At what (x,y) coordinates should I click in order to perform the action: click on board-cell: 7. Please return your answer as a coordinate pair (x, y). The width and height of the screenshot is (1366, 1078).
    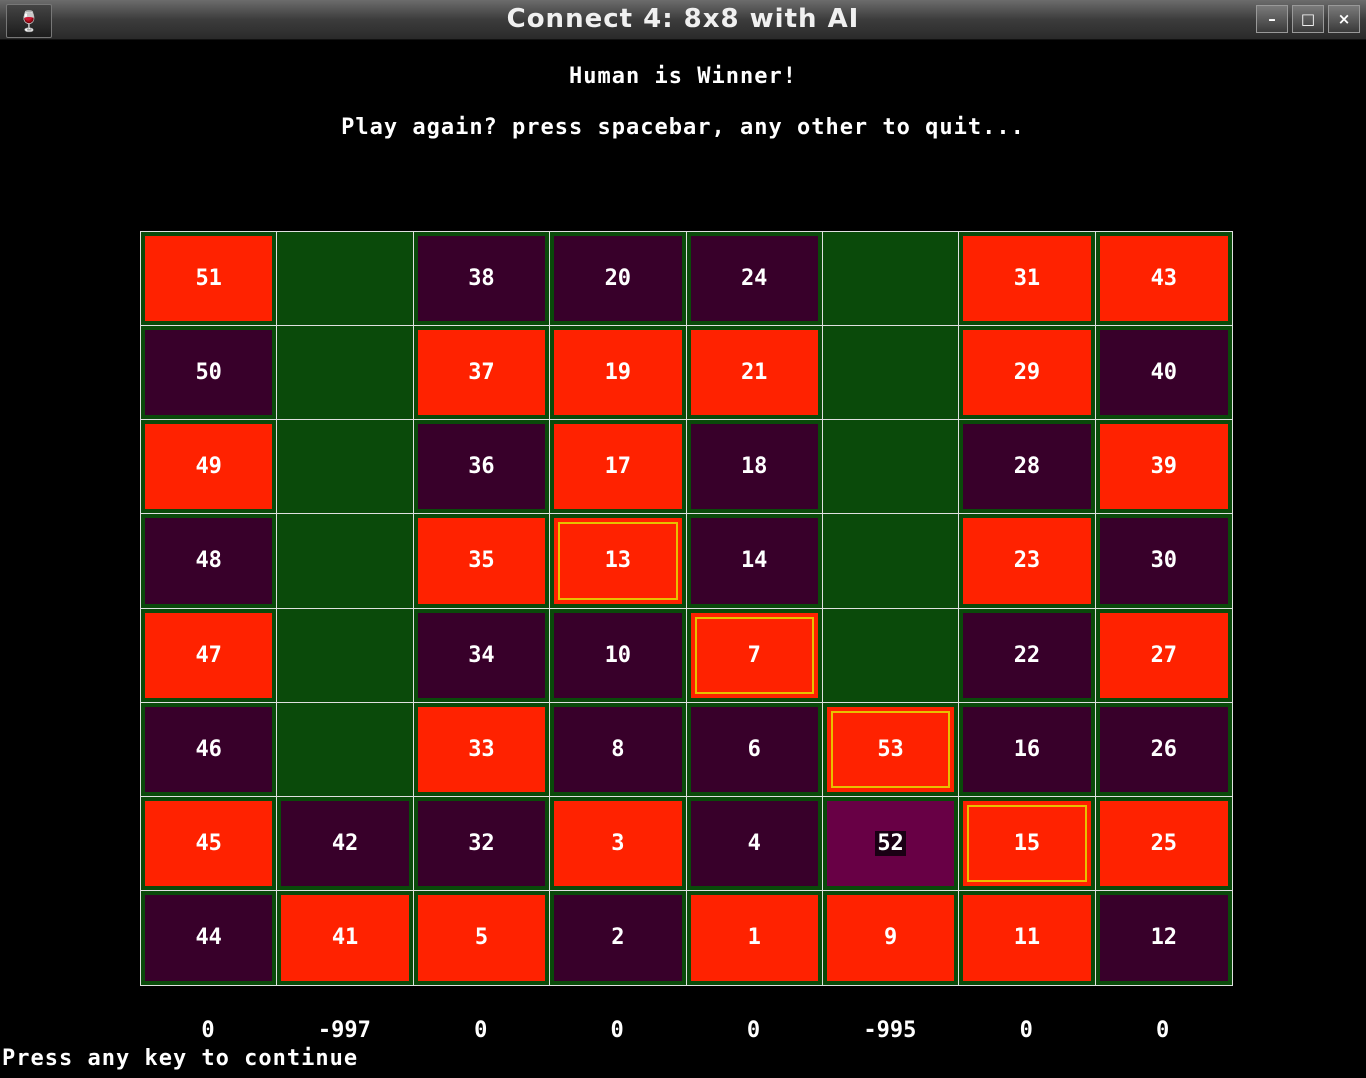
    Looking at the image, I should click on (754, 655).